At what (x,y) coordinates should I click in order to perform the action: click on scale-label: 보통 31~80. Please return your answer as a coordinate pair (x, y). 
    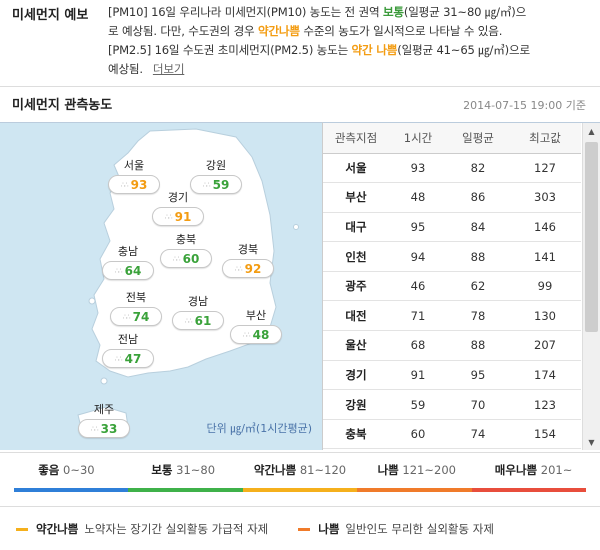
    Looking at the image, I should click on (183, 470).